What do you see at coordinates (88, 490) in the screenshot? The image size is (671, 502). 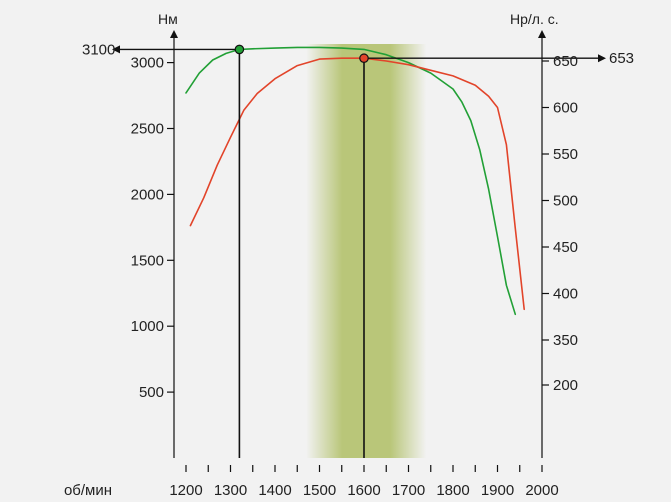 I see `x-axis-label: об/мин` at bounding box center [88, 490].